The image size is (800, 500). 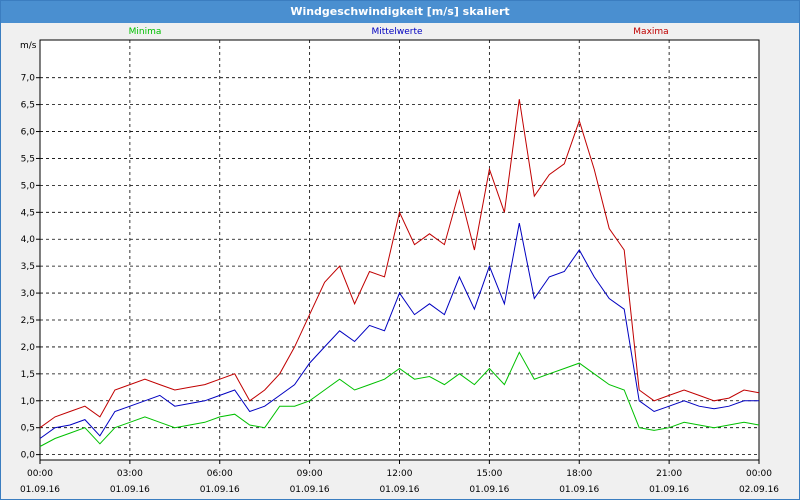 I want to click on legend-minima: Minima, so click(x=145, y=32).